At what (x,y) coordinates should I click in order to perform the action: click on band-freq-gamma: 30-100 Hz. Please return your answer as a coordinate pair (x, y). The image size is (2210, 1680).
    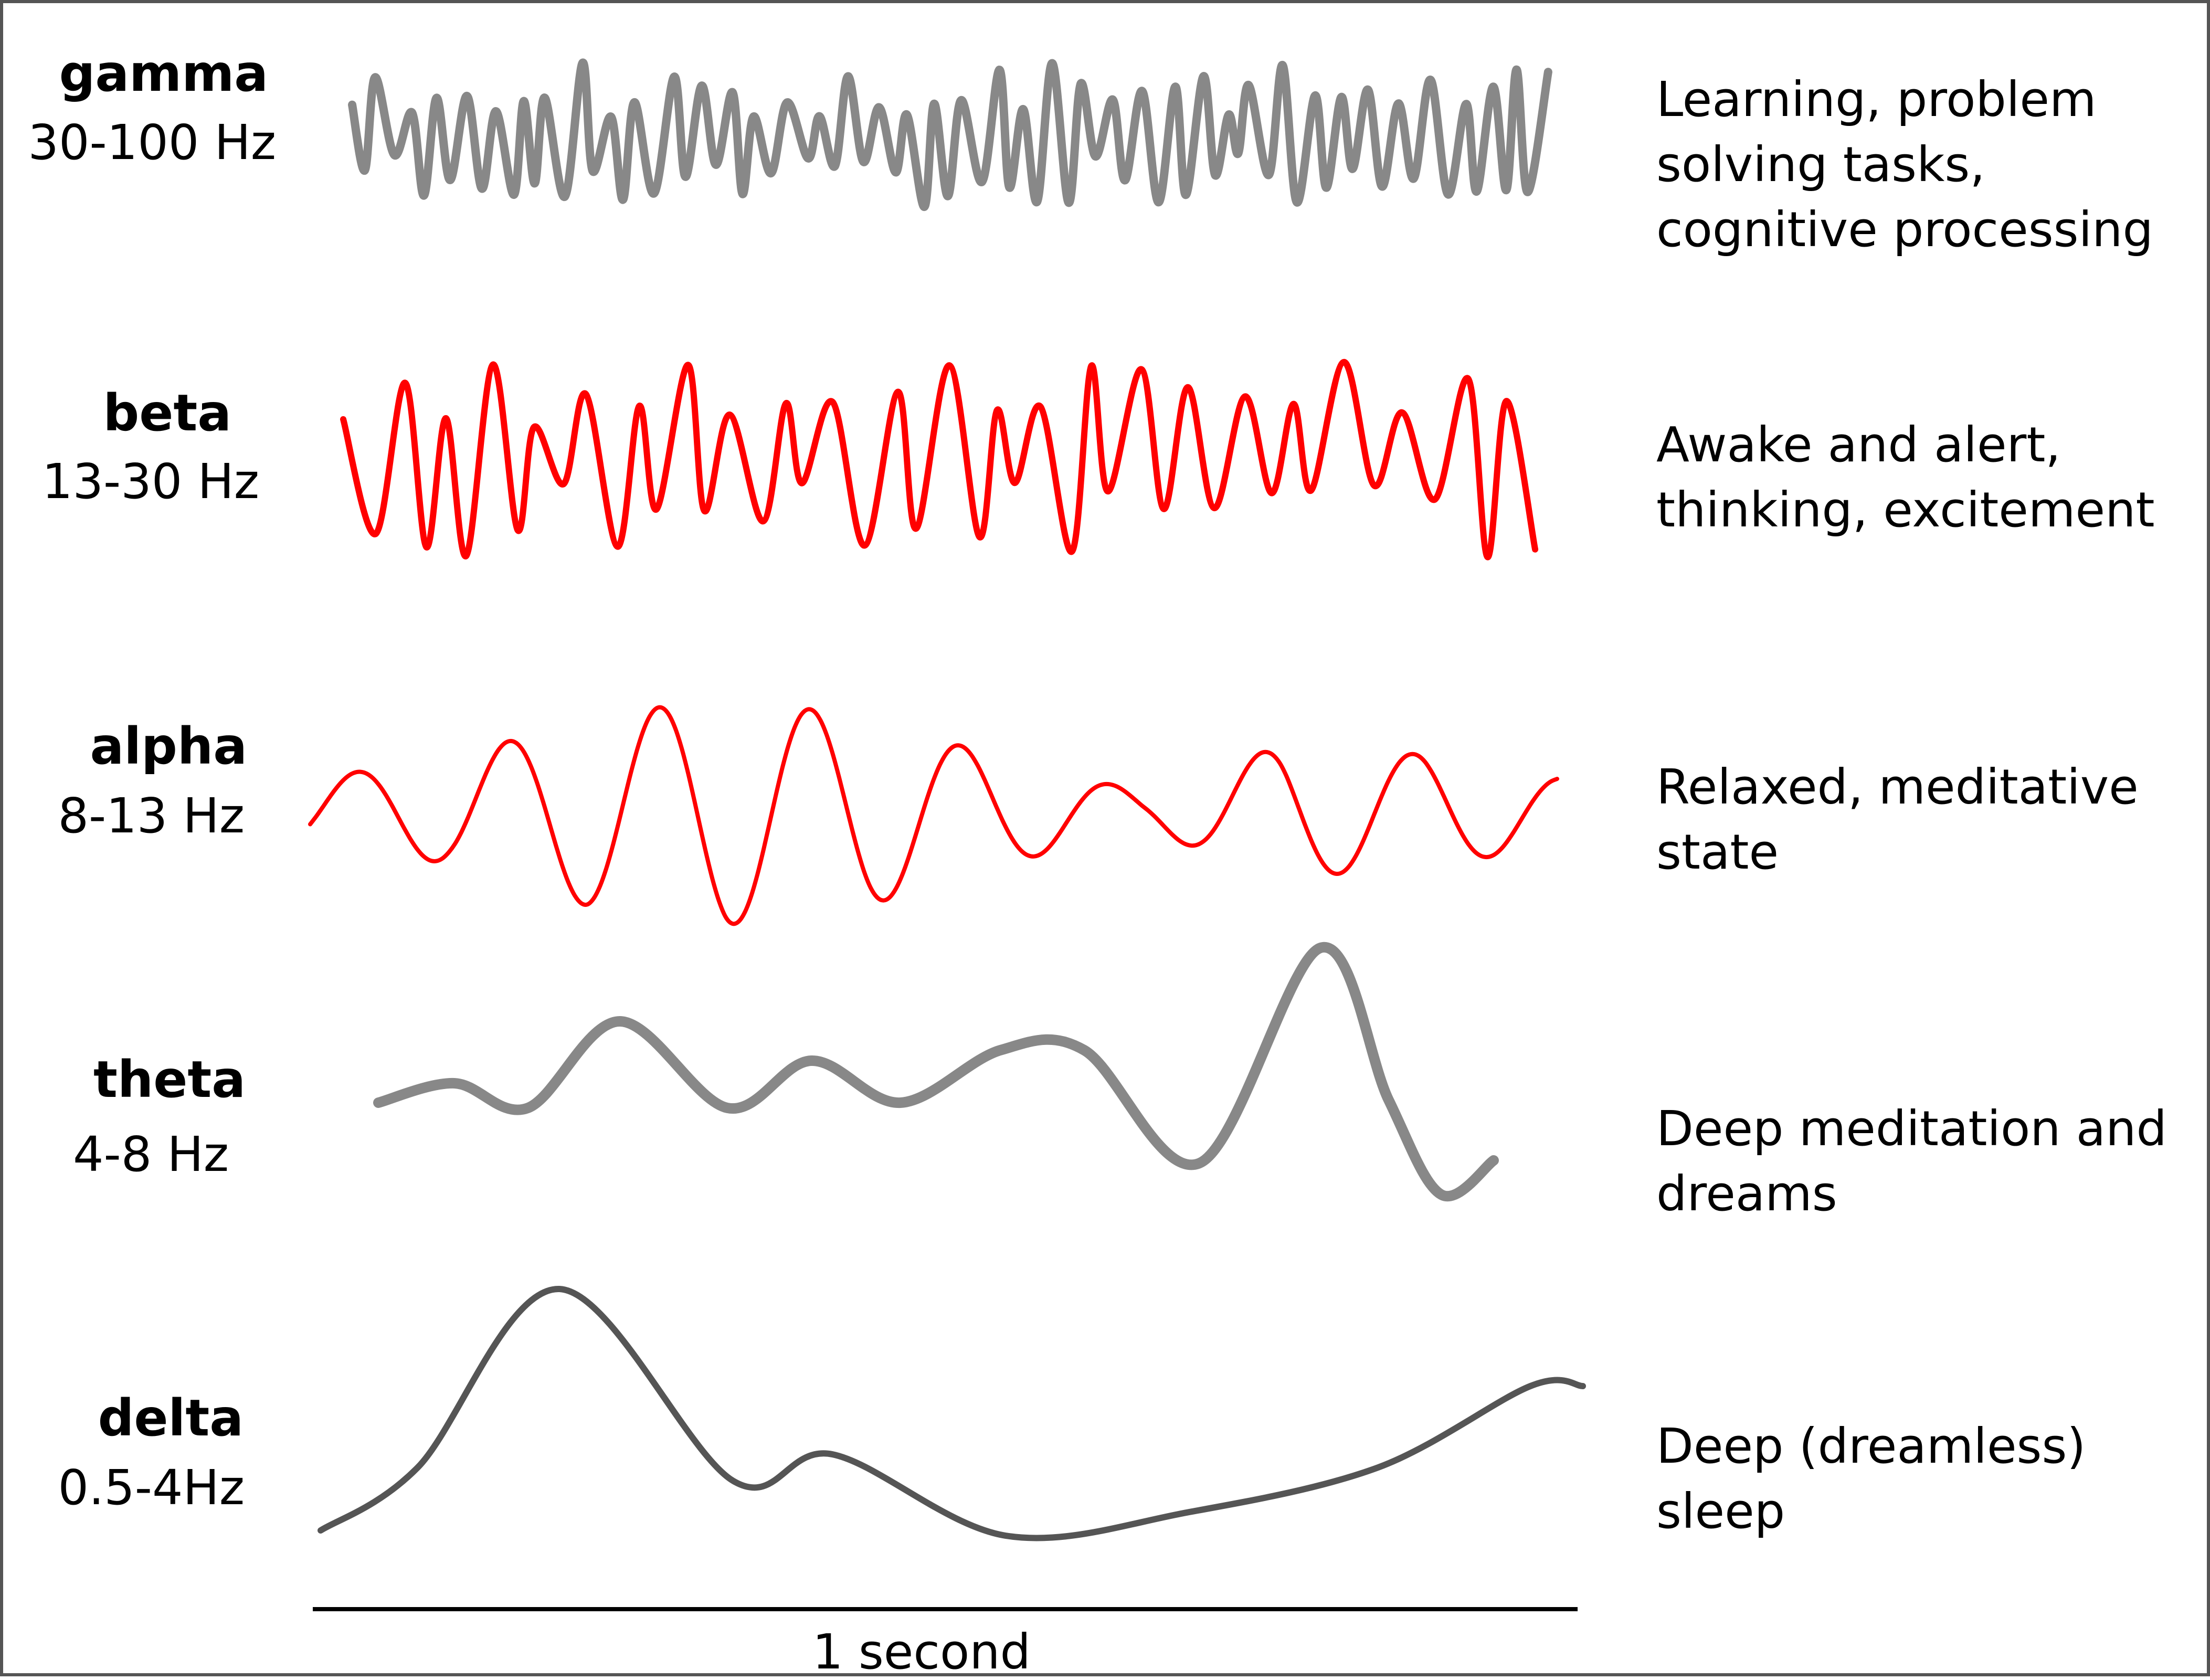
    Looking at the image, I should click on (152, 142).